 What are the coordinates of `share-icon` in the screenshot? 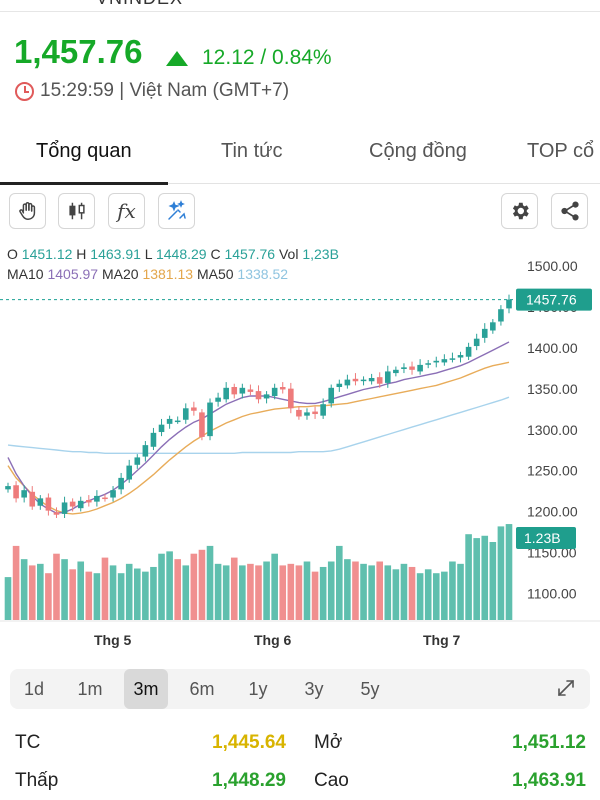 It's located at (569, 211).